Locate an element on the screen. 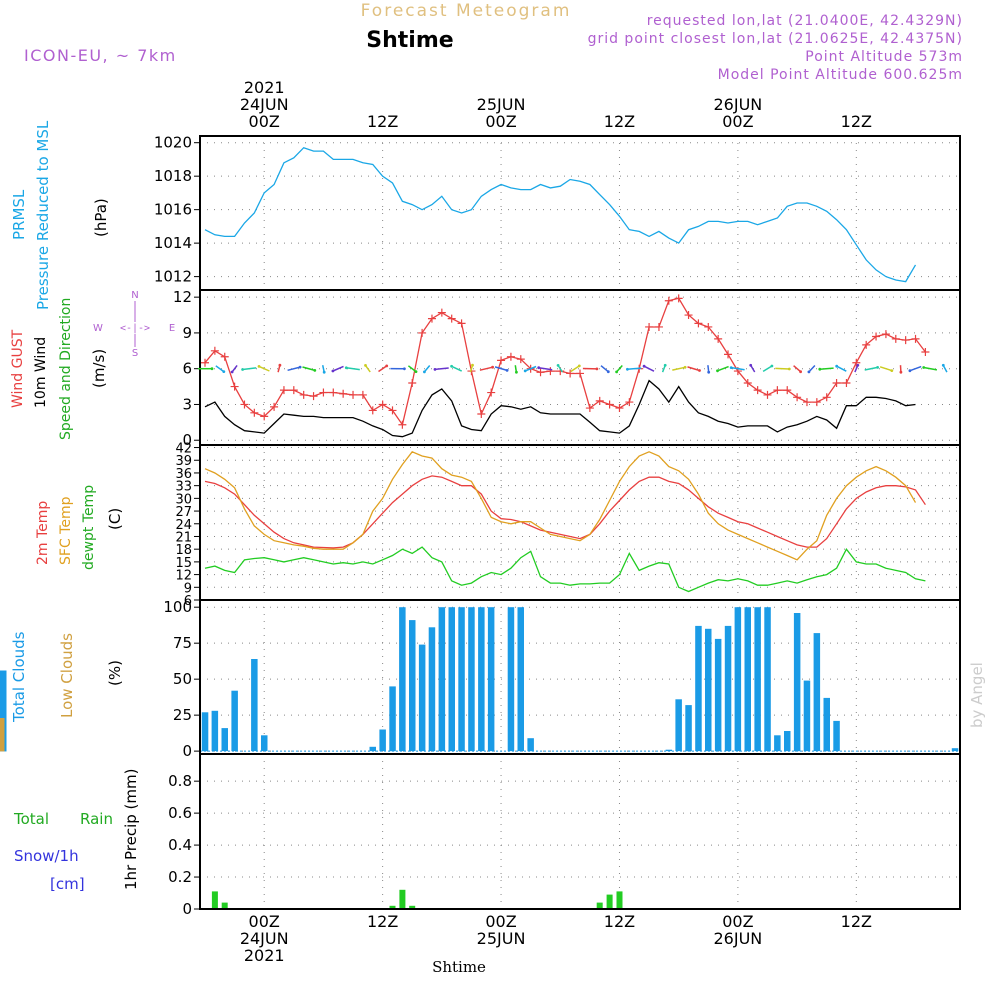 This screenshot has width=1000, height=1000. temperature-ytick-label: 18 is located at coordinates (183, 550).